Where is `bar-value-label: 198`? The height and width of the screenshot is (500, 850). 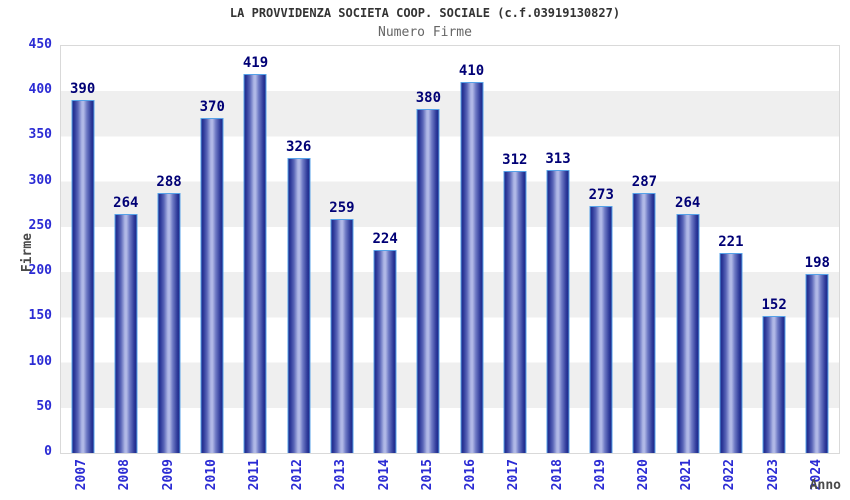 bar-value-label: 198 is located at coordinates (817, 262).